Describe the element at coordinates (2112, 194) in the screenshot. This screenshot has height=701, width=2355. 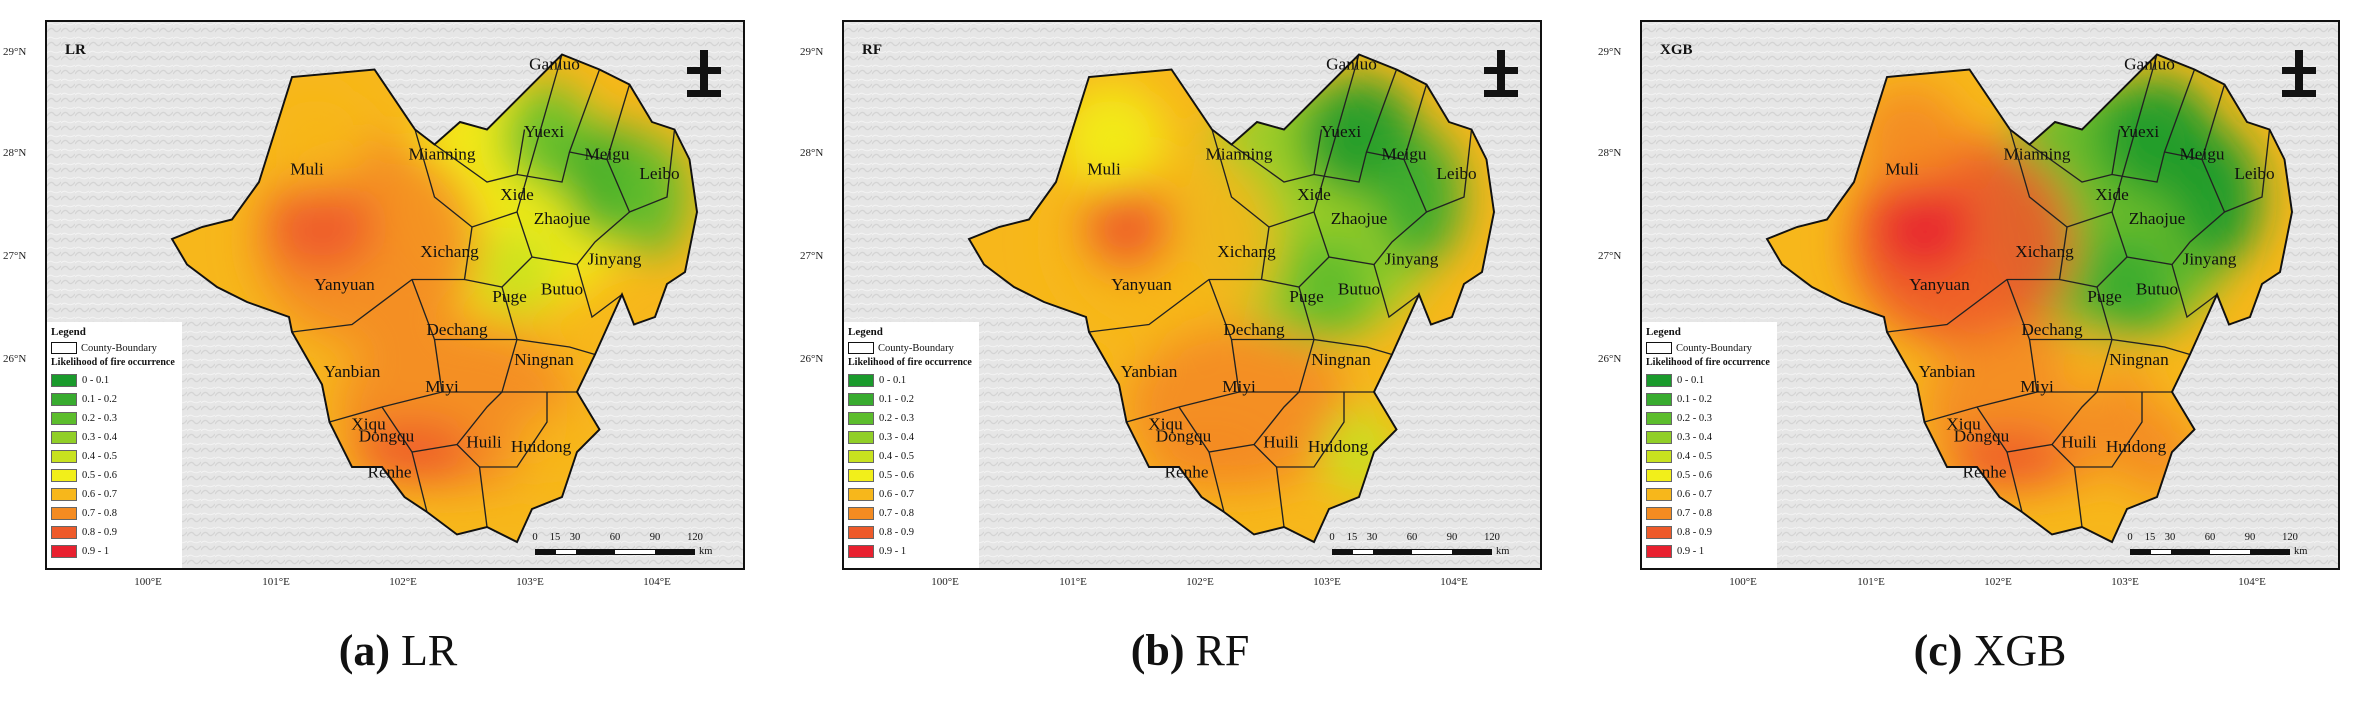
I see `county-label-xide: Xide` at that location.